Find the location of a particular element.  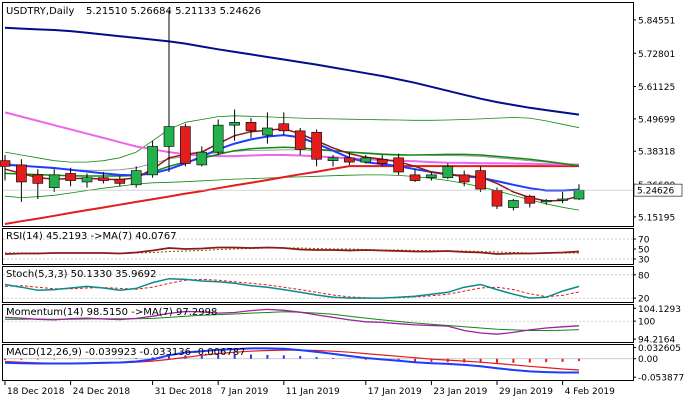

x-tick-label: 23 Jan 2019 is located at coordinates (460, 392).